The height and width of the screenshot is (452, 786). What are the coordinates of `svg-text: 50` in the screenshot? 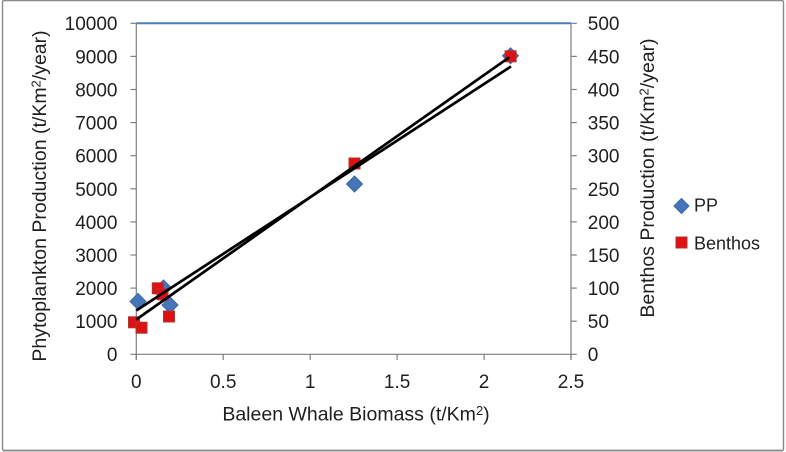 It's located at (598, 322).